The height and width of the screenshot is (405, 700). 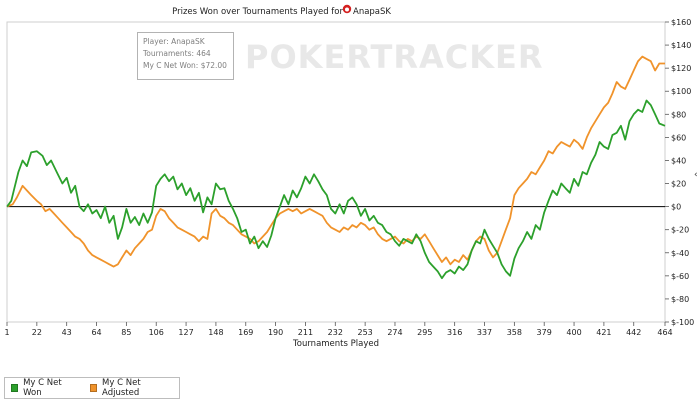 I want to click on legend-swatch-net-adjusted, so click(x=93, y=388).